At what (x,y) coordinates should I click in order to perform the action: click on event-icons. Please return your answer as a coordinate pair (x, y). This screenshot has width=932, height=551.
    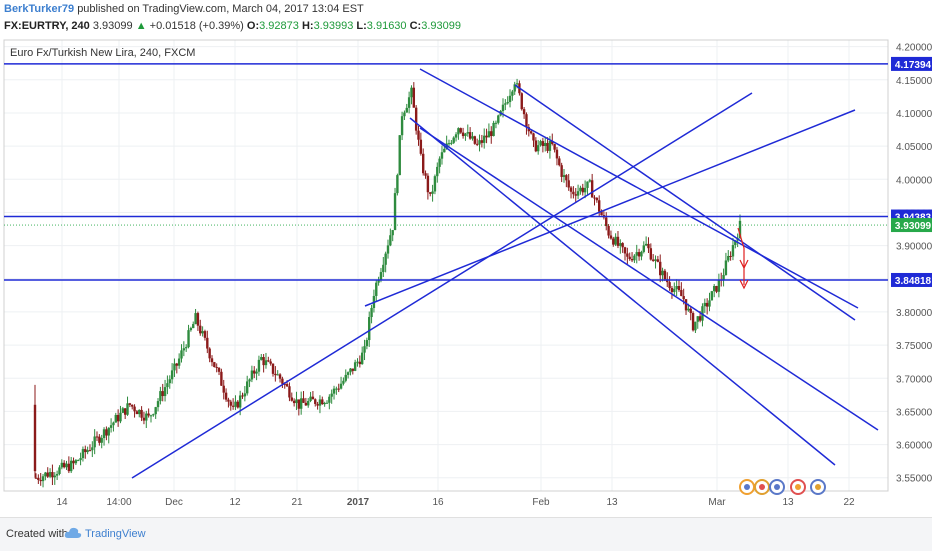
    Looking at the image, I should click on (782, 487).